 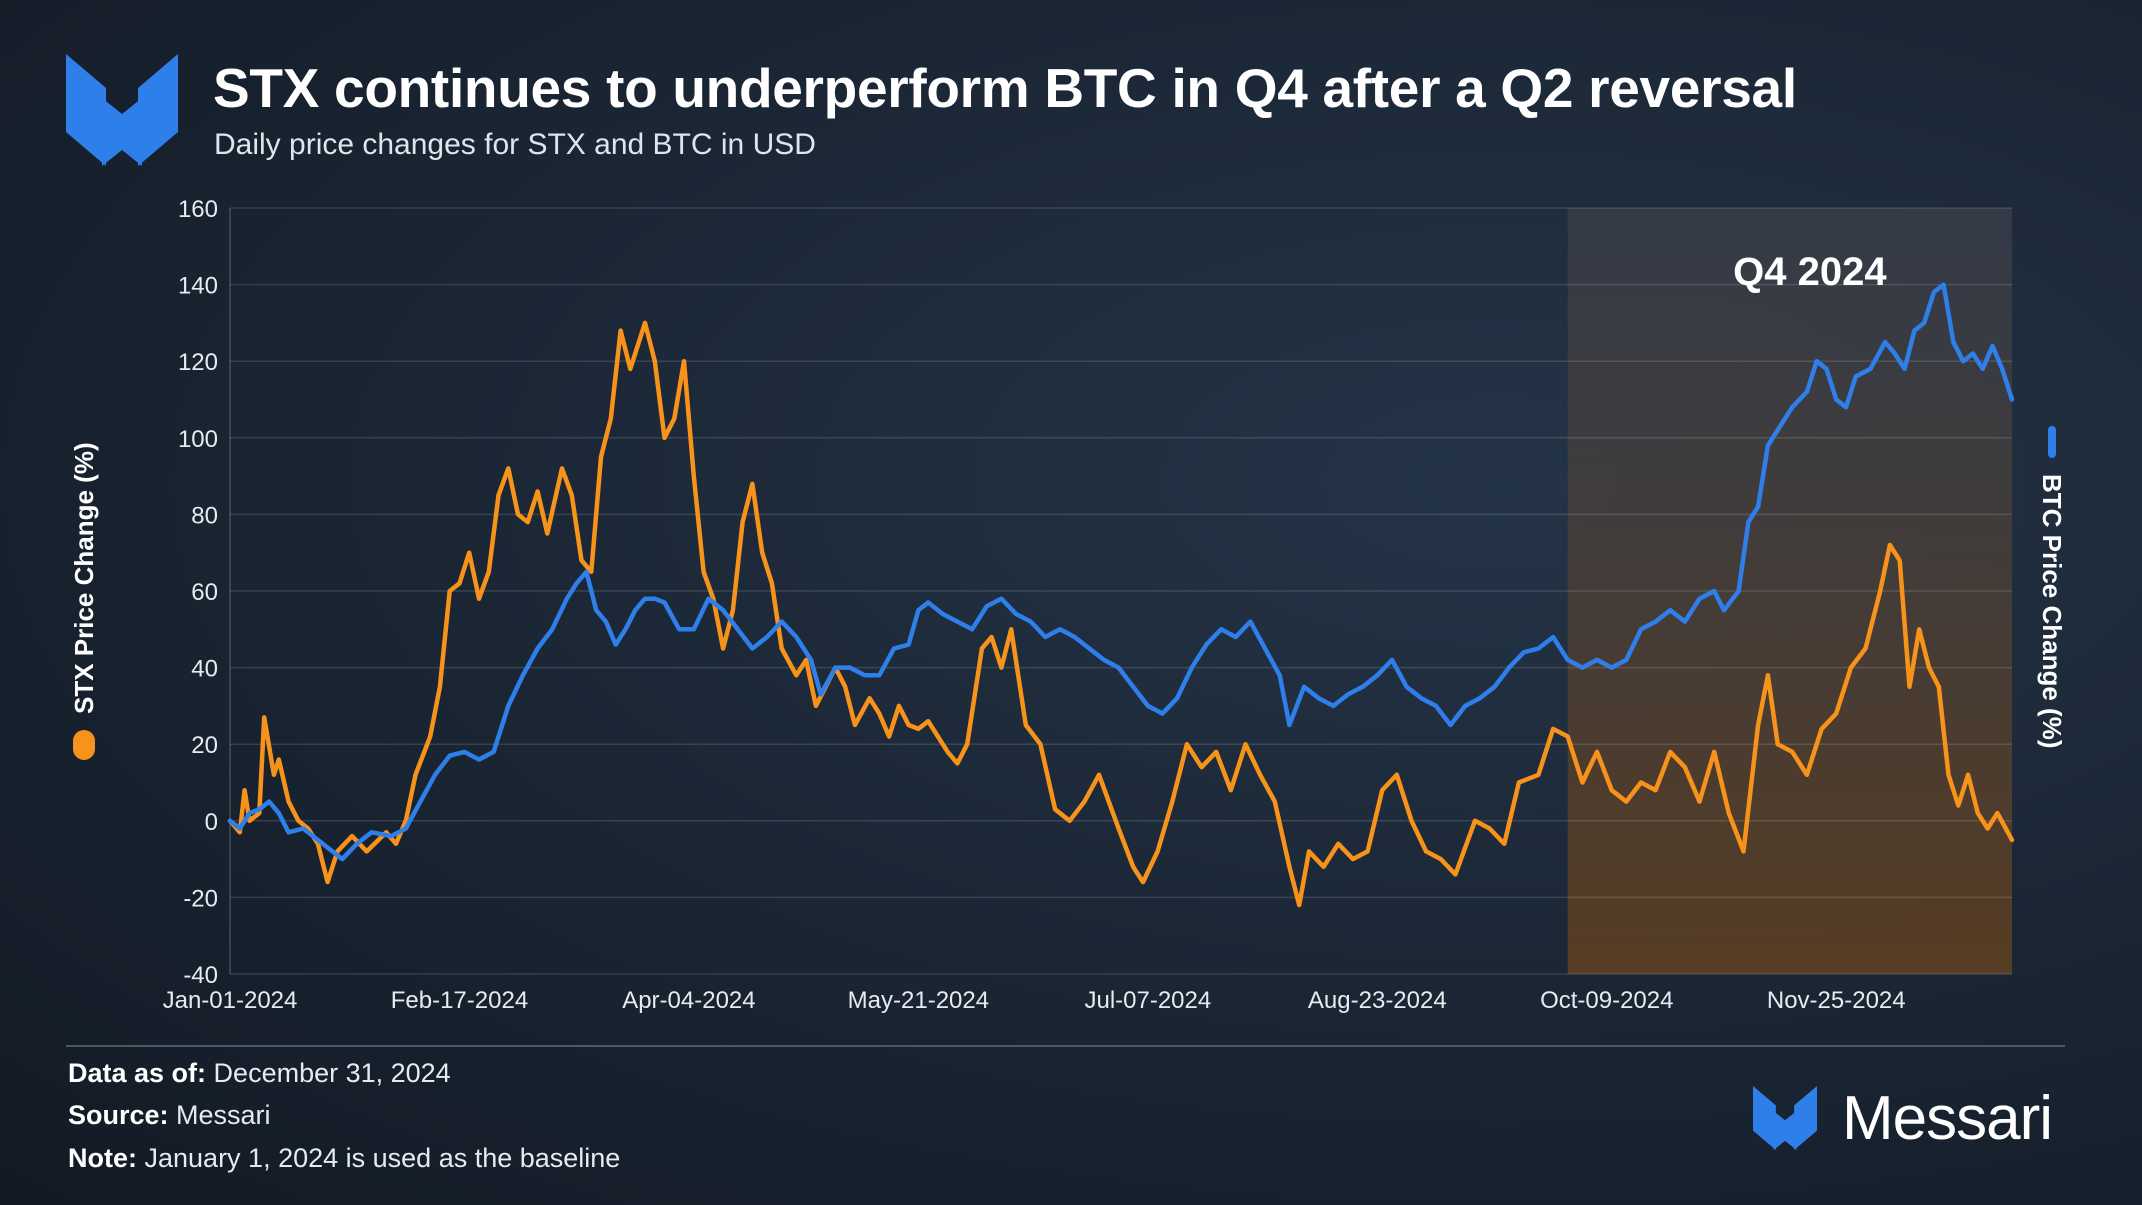 I want to click on stx-legend-marker, so click(x=84, y=745).